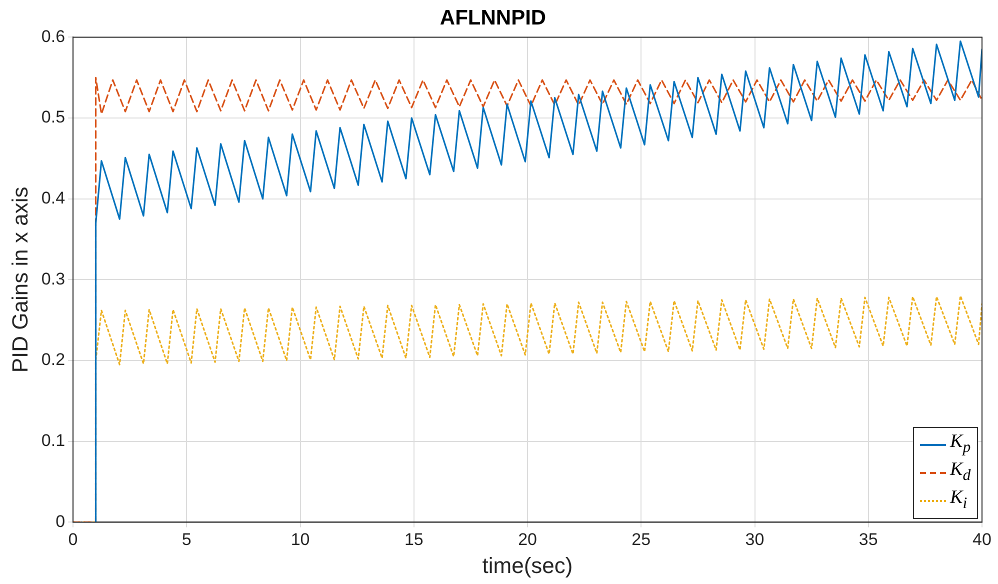 Image resolution: width=998 pixels, height=584 pixels. Describe the element at coordinates (53, 117) in the screenshot. I see `y-tick-label: 0.5` at that location.